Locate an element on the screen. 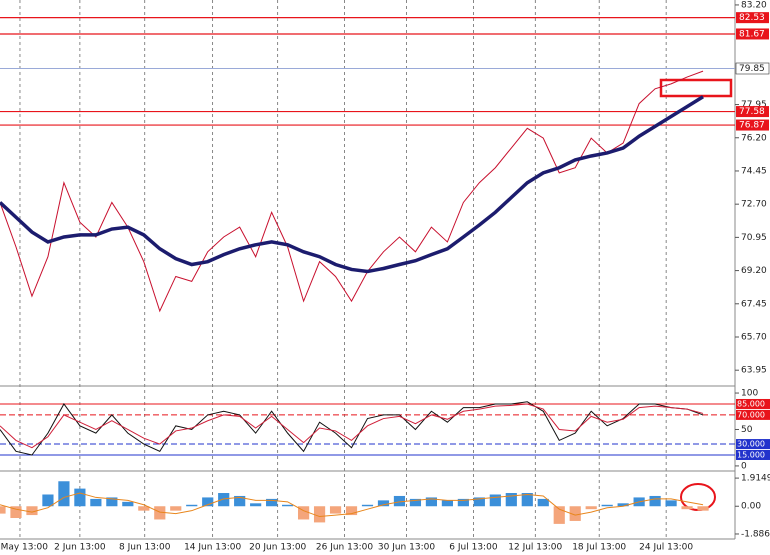 The image size is (770, 555). x-tick-label: 14 Jun 13:00 is located at coordinates (212, 548).